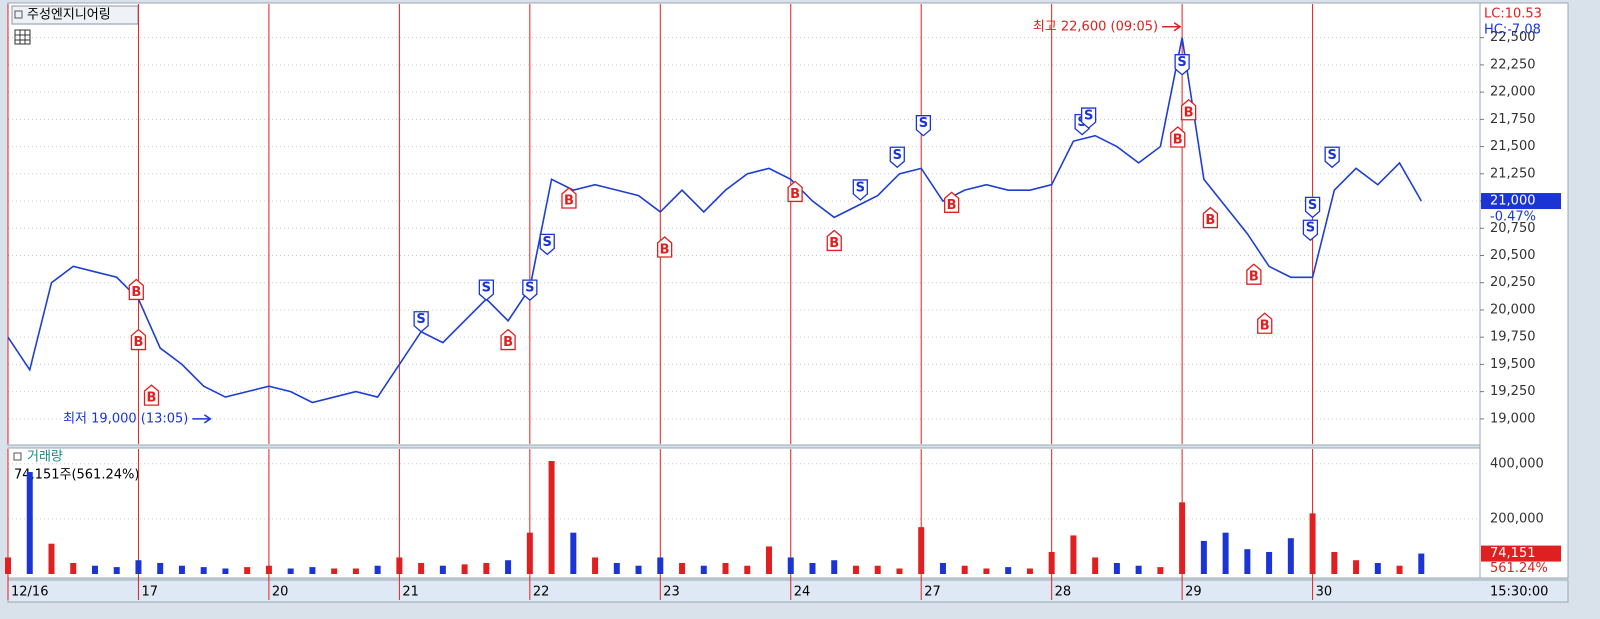  I want to click on last-price-label: 21,000, so click(1513, 201).